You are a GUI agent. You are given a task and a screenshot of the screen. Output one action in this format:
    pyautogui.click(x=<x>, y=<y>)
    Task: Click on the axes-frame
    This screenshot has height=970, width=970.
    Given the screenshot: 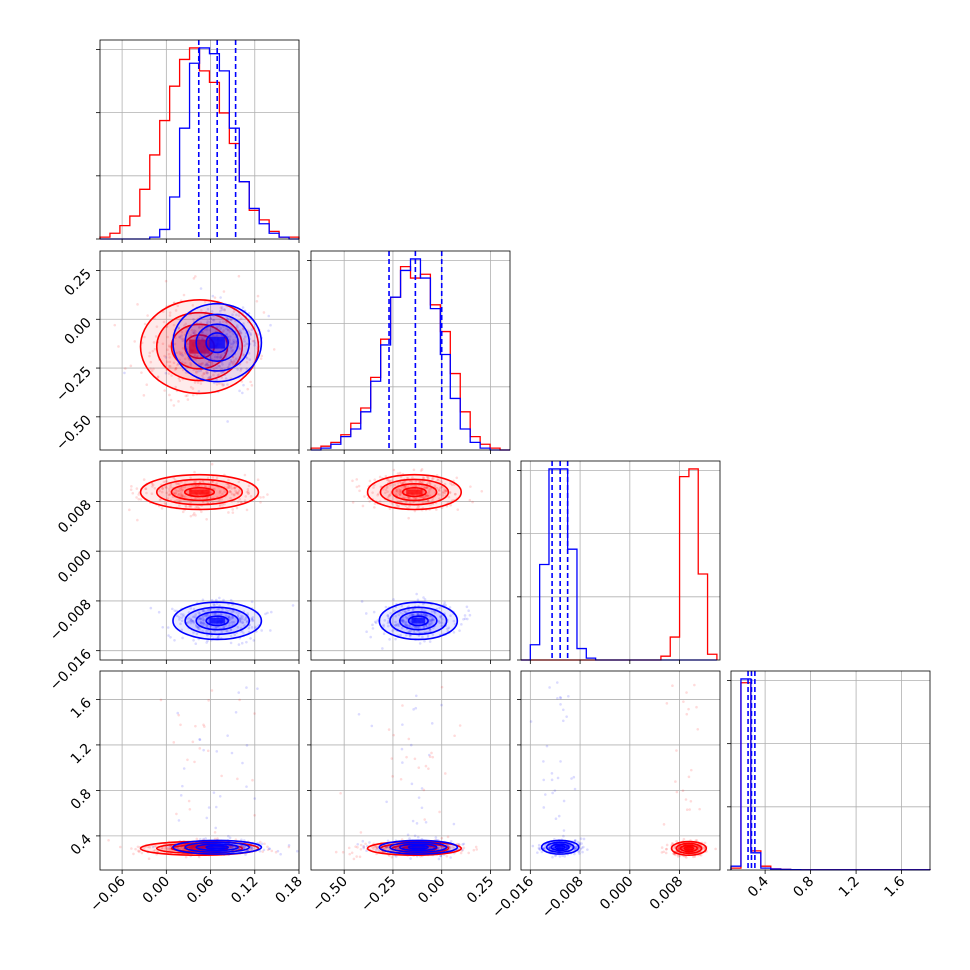 What is the action you would take?
    pyautogui.click(x=199, y=139)
    